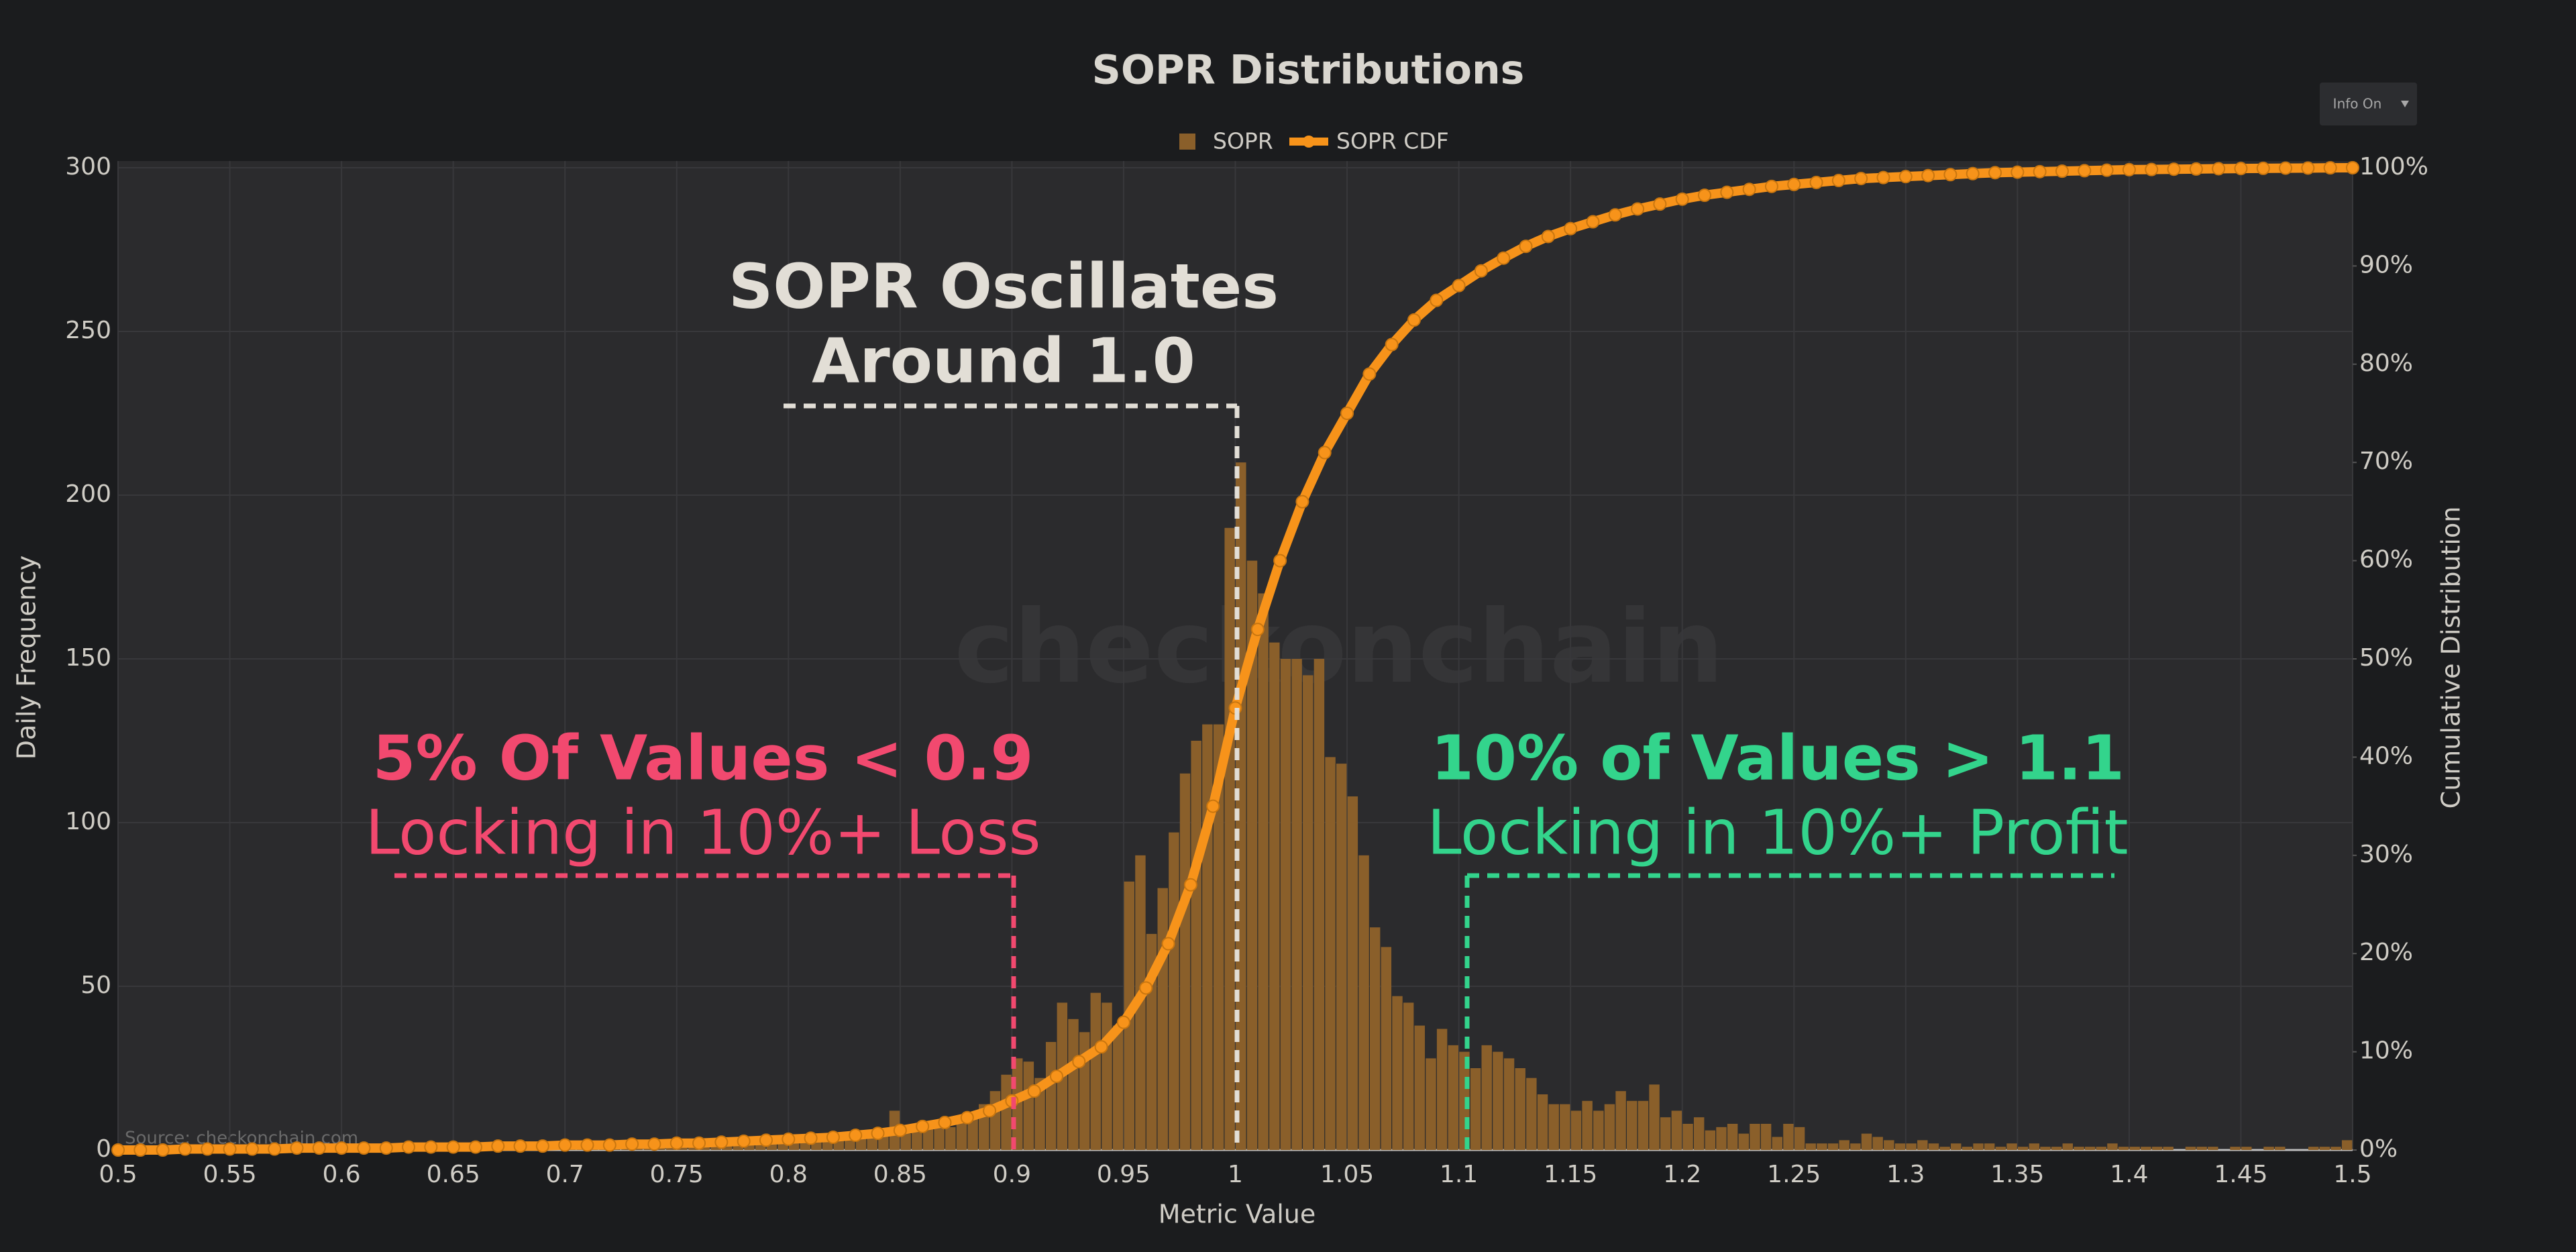 This screenshot has width=2576, height=1252. What do you see at coordinates (1308, 70) in the screenshot?
I see `chart-title: SOPR Distributions` at bounding box center [1308, 70].